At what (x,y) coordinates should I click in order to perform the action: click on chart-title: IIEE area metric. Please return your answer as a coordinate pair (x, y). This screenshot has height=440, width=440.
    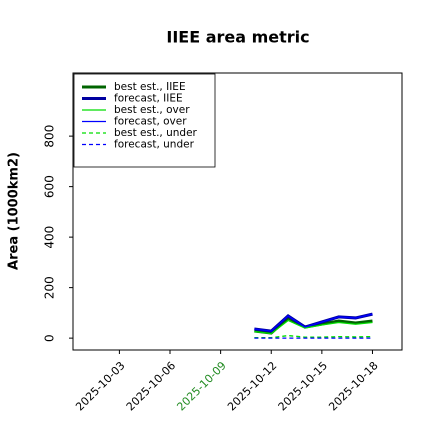
    Looking at the image, I should click on (237, 37).